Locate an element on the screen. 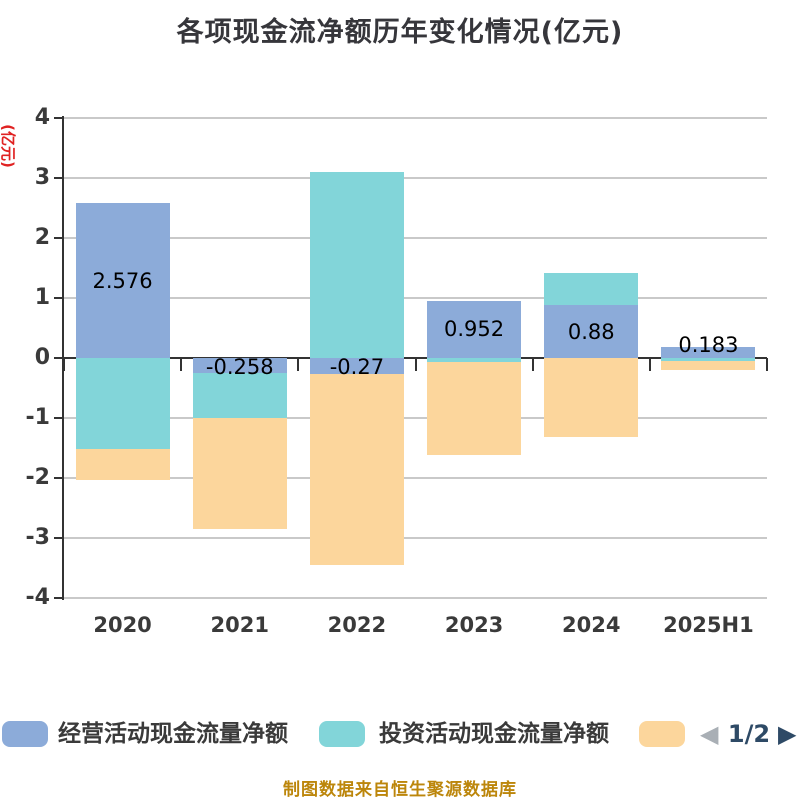 The width and height of the screenshot is (800, 800). y-tick-label: -3 is located at coordinates (37, 537).